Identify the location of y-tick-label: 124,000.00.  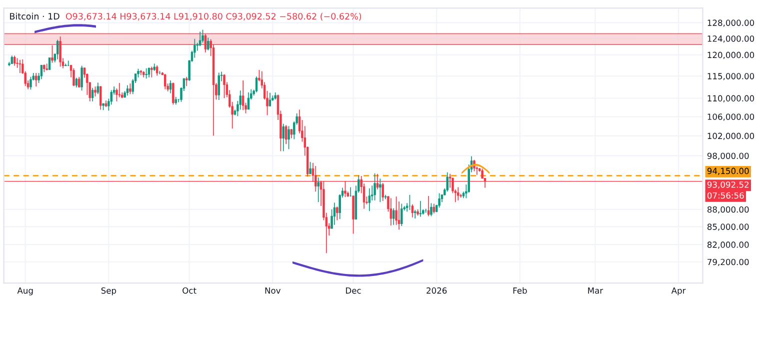
(731, 39).